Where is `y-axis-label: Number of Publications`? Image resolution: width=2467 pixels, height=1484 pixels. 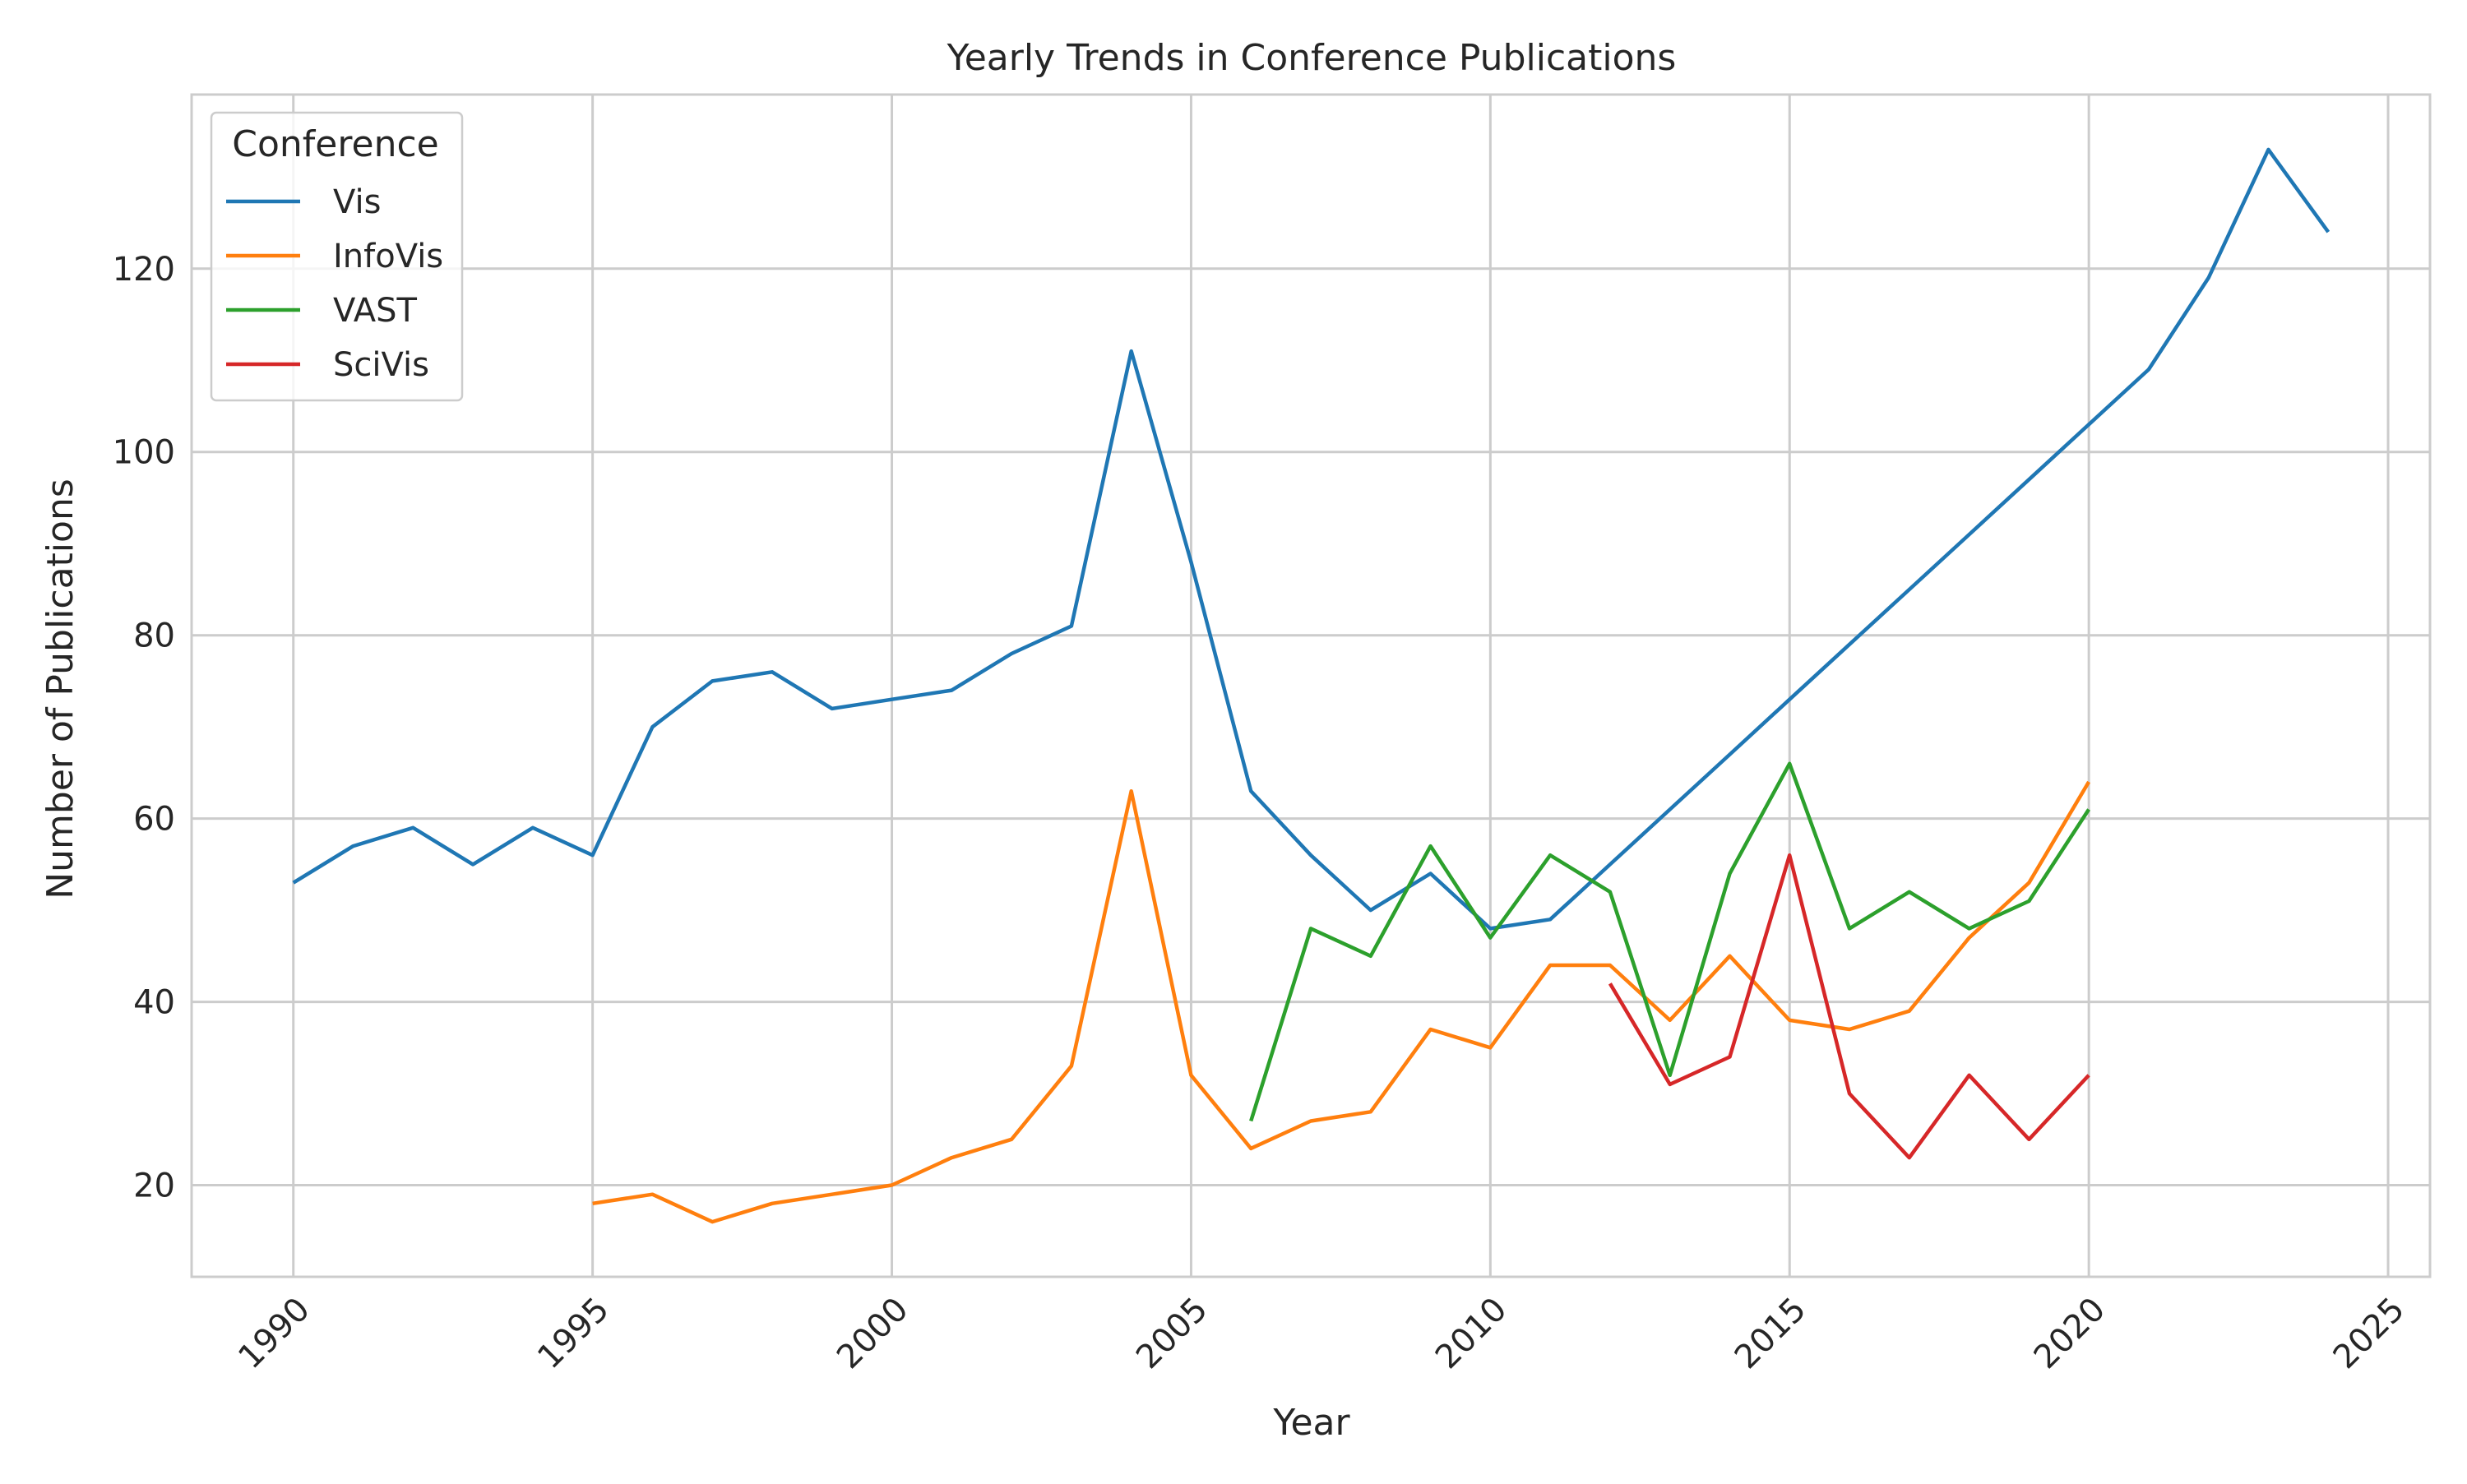 y-axis-label: Number of Publications is located at coordinates (60, 688).